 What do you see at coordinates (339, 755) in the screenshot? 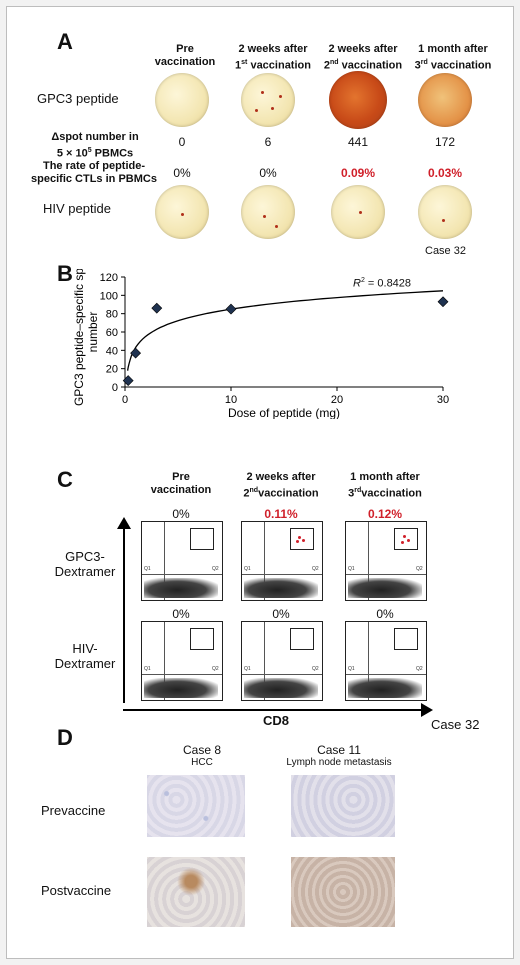
I see `d-col2-header: Case 11 Lymph node metastasis` at bounding box center [339, 755].